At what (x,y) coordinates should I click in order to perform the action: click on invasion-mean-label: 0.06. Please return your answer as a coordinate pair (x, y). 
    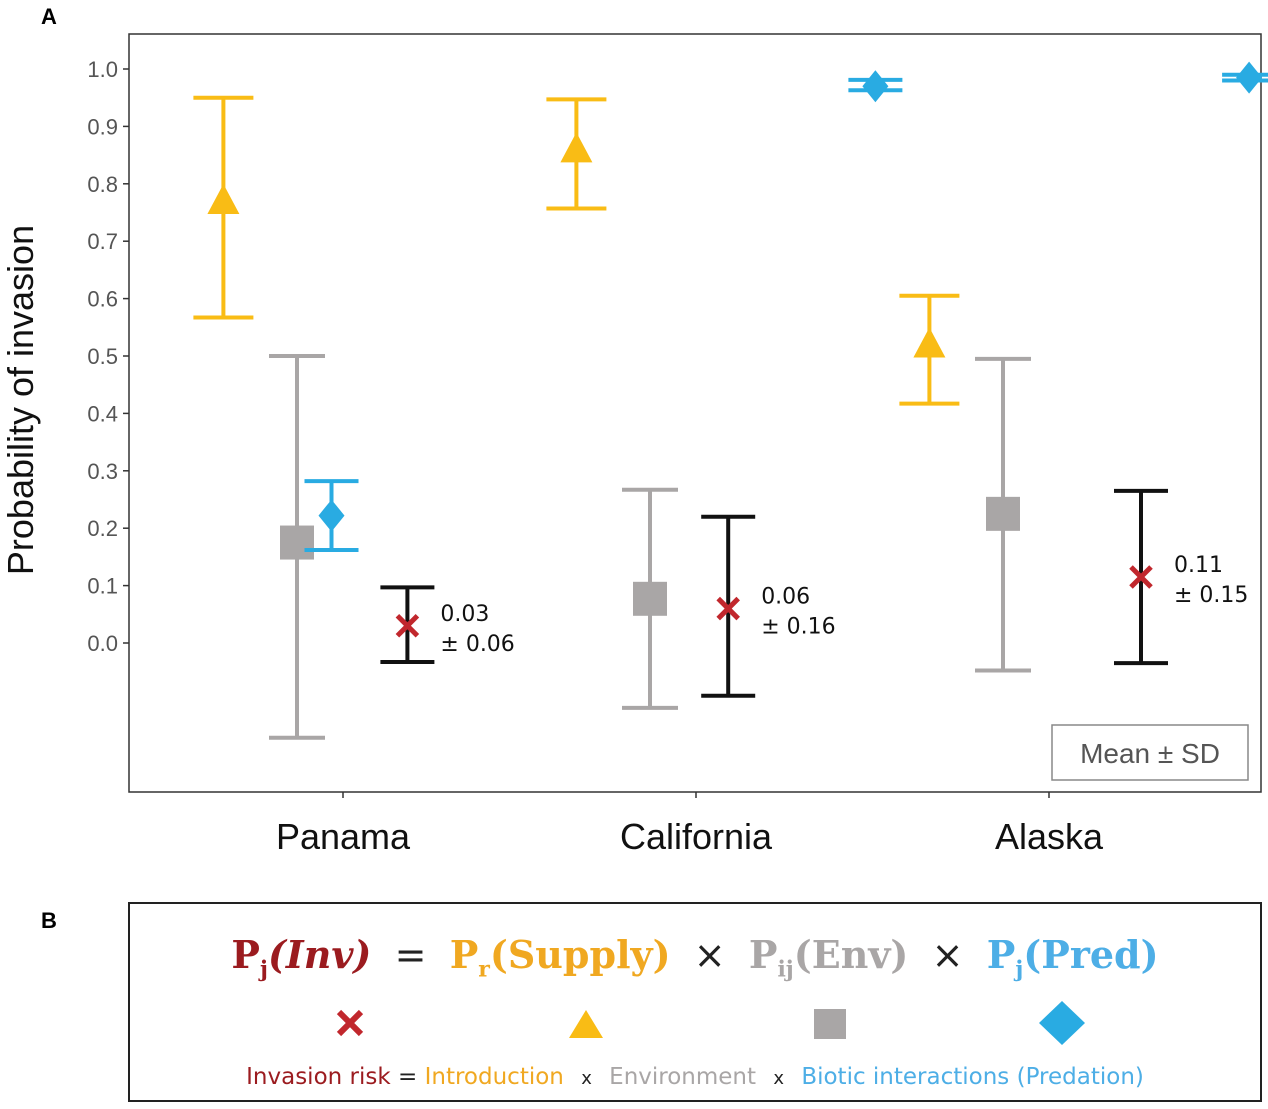
    Looking at the image, I should click on (785, 597).